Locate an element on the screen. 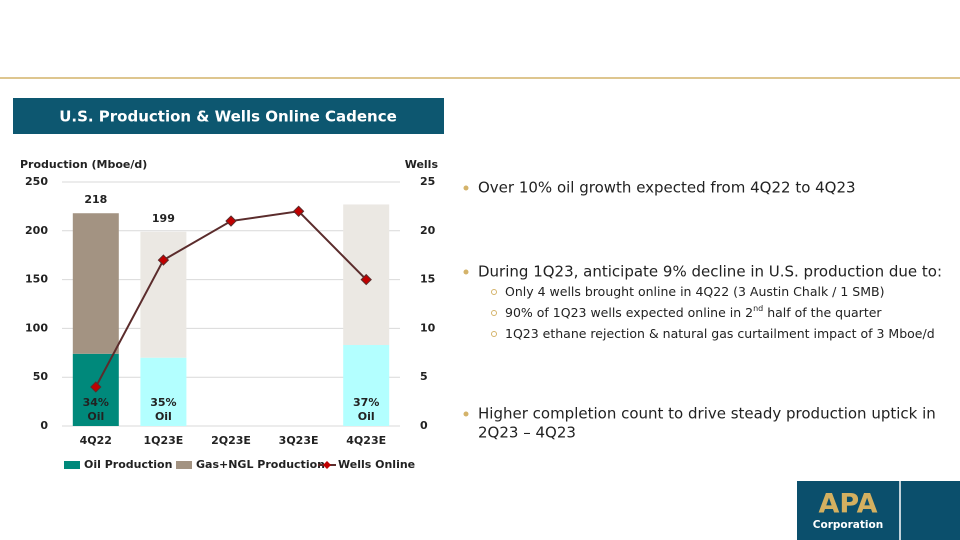  y-tick-label: 0 is located at coordinates (44, 425).